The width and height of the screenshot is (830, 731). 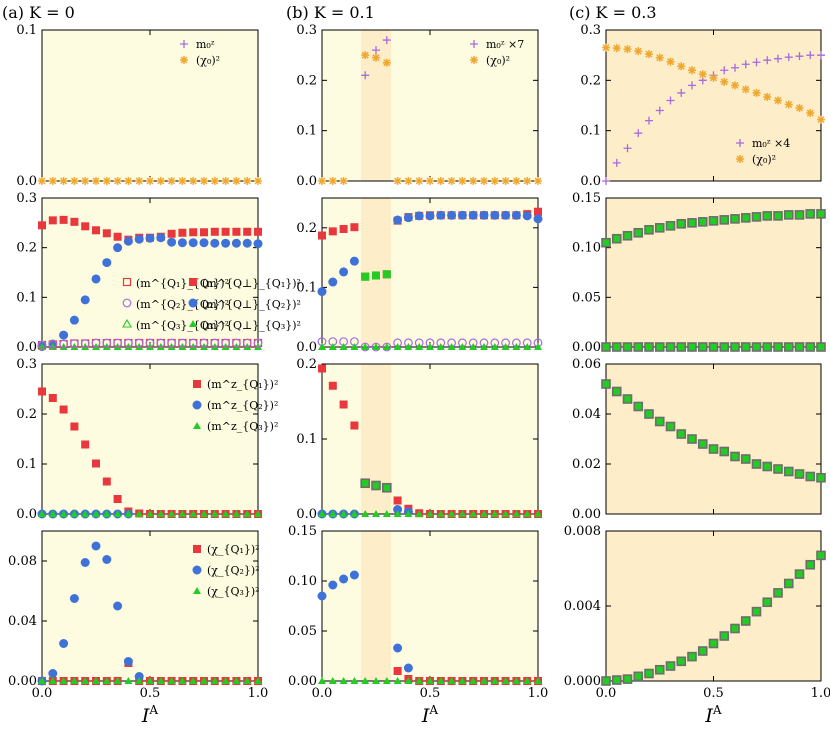 I want to click on y-tick-label: 0.04, so click(x=22, y=621).